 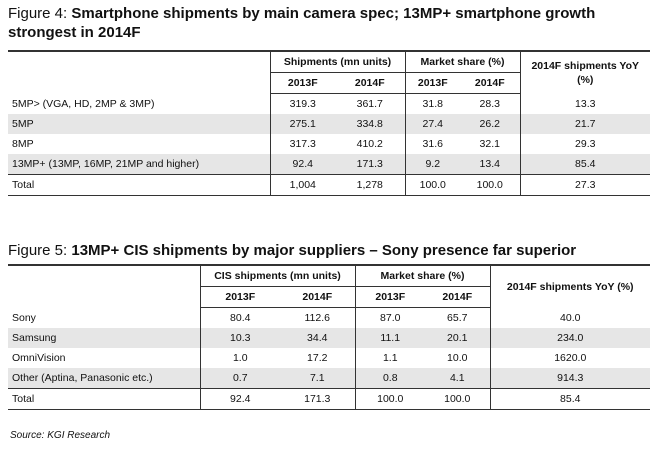 I want to click on cell: 13.3, so click(x=584, y=103).